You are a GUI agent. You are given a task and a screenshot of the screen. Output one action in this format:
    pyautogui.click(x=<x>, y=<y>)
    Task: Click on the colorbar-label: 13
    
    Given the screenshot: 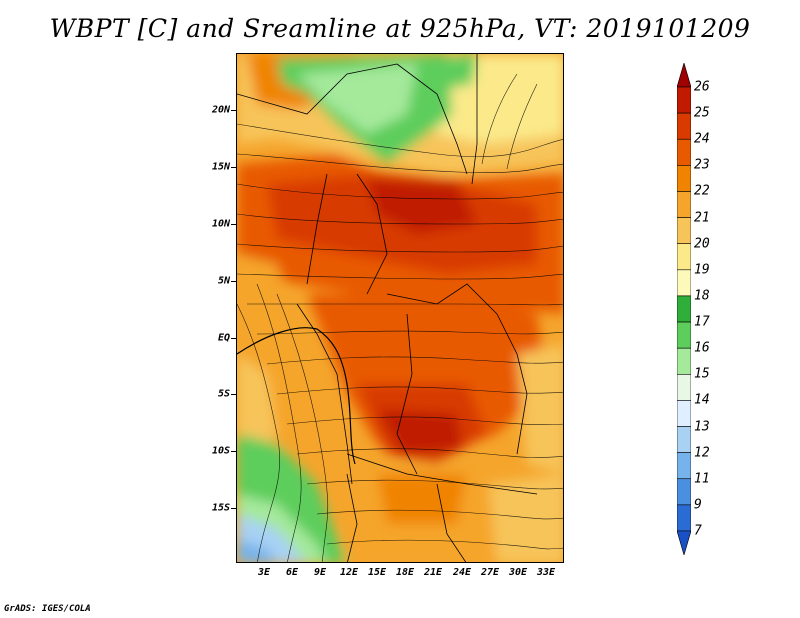 What is the action you would take?
    pyautogui.click(x=702, y=427)
    